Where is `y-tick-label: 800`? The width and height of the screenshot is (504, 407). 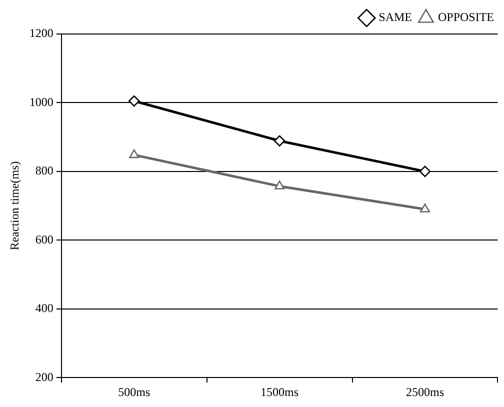 y-tick-label: 800 is located at coordinates (44, 171).